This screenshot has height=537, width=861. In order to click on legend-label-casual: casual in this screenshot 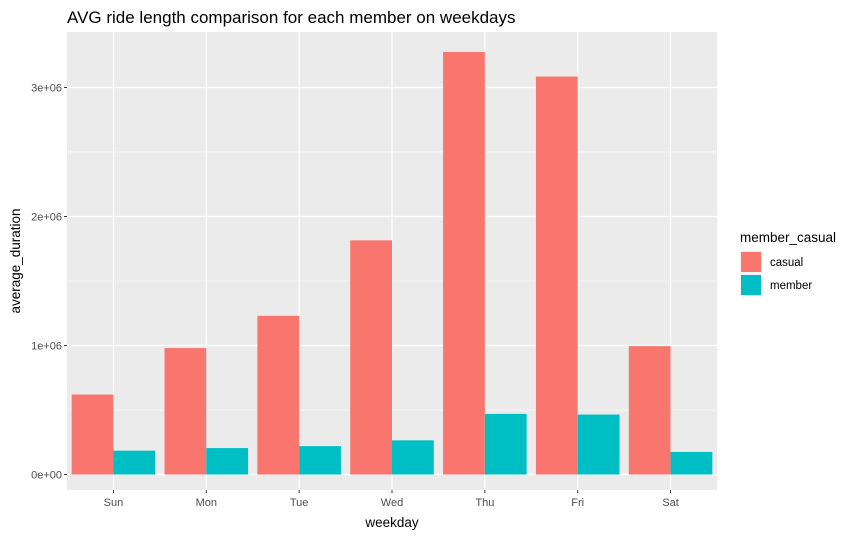, I will do `click(786, 263)`.